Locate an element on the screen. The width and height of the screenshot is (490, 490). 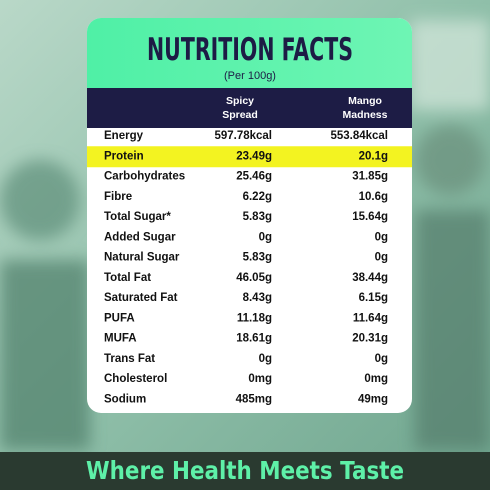
row-value: 15.64g is located at coordinates (370, 217).